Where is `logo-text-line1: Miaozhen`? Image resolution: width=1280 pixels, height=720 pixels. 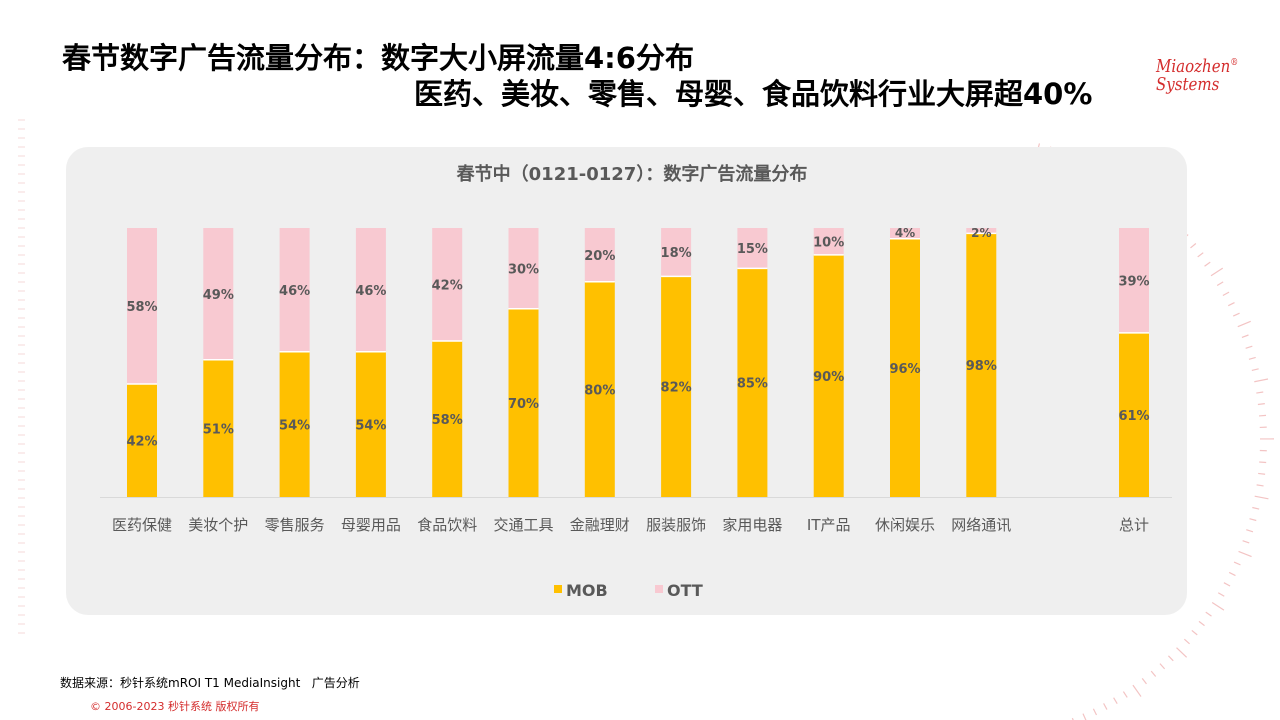 logo-text-line1: Miaozhen is located at coordinates (1193, 66).